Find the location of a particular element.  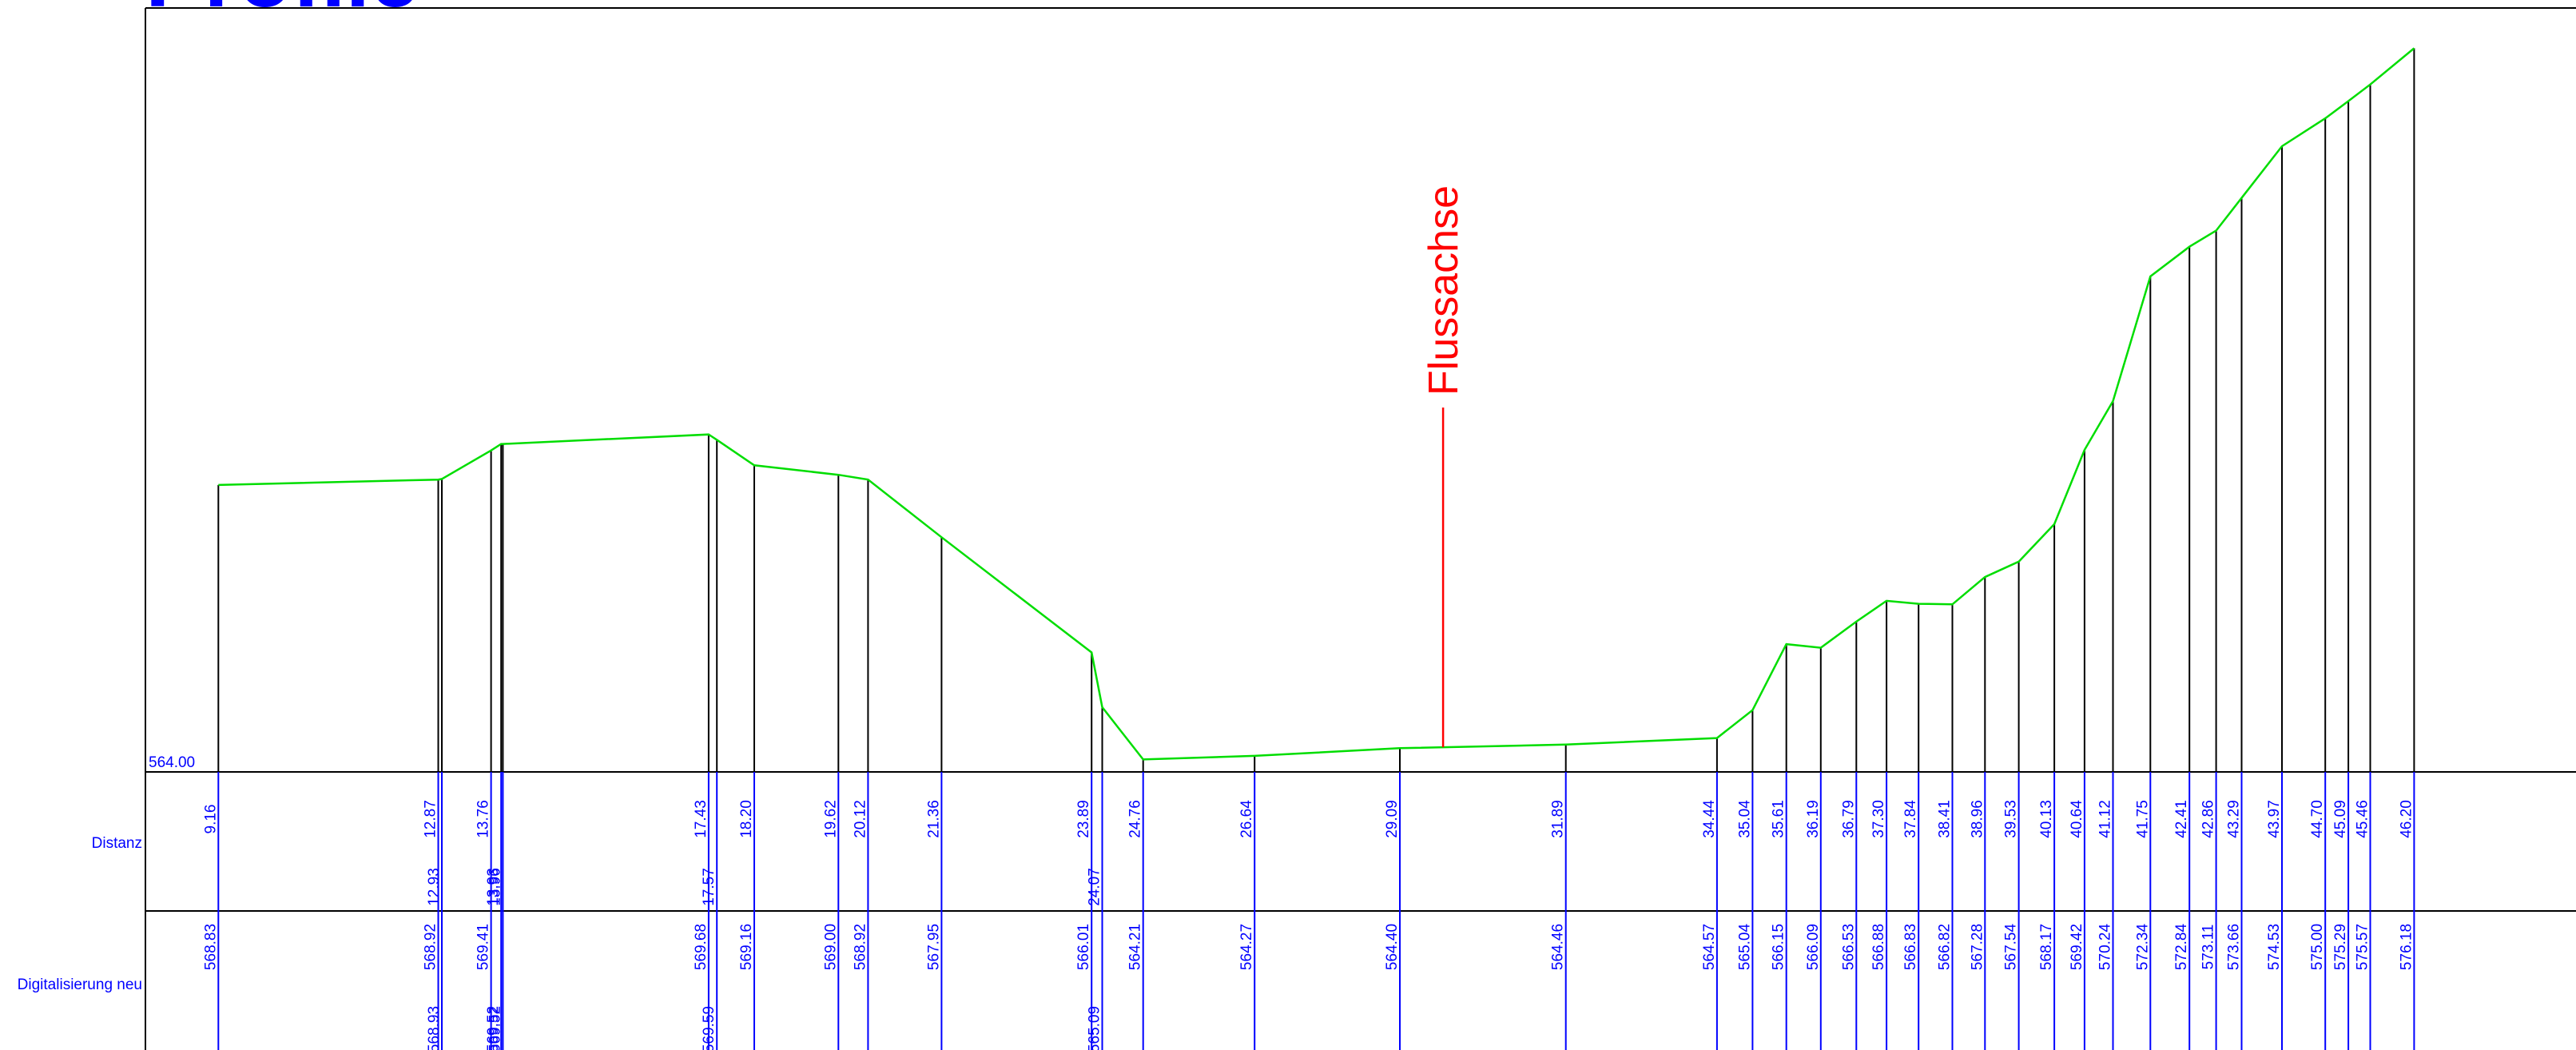

chart-title: Profile is located at coordinates (282, 13).